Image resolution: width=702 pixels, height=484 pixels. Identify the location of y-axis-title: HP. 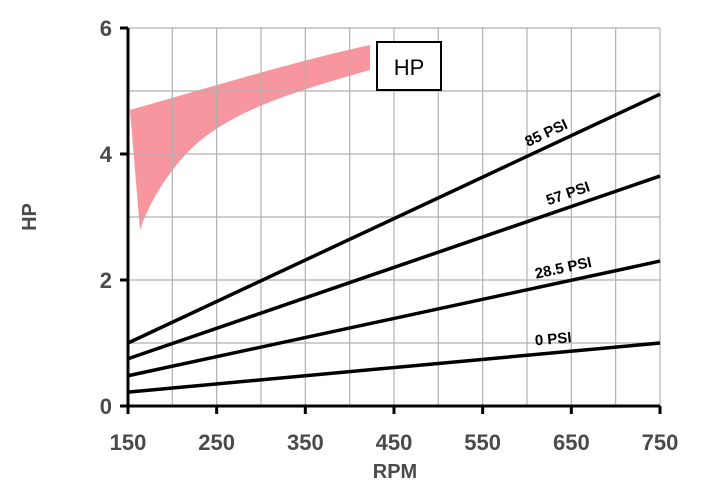
(30, 217).